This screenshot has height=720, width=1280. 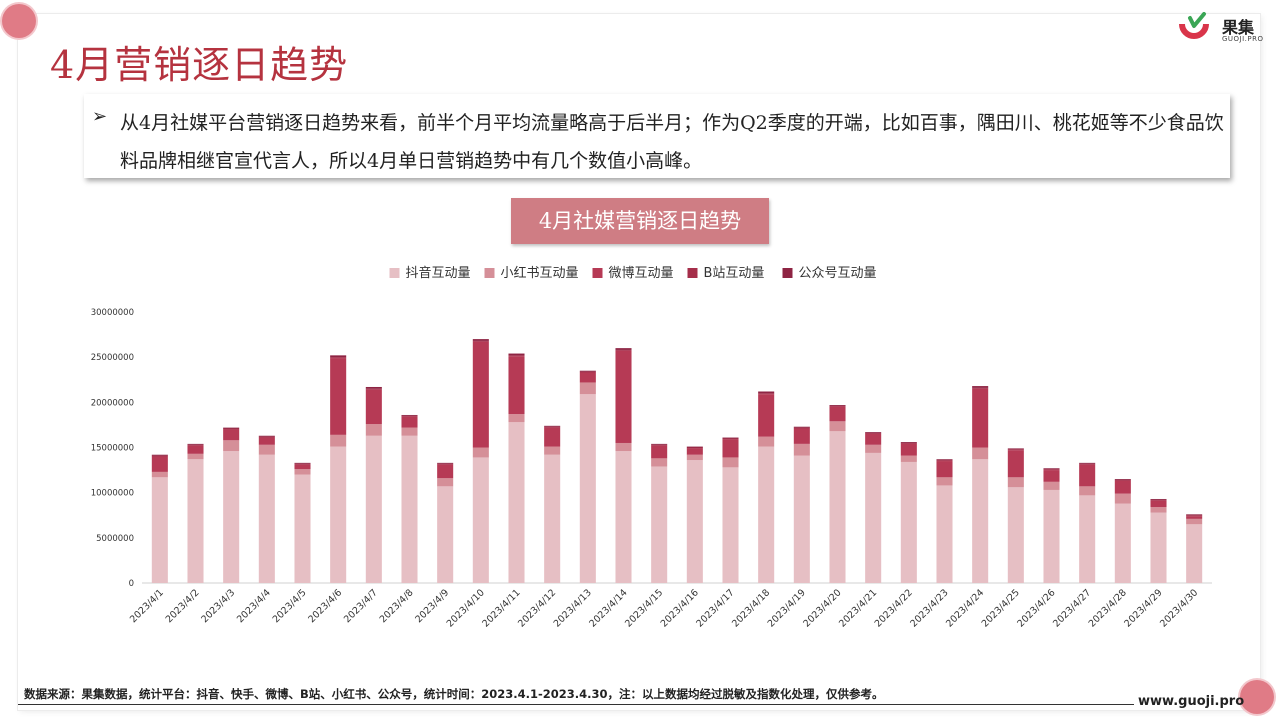 I want to click on y-tick-label: 30000000, so click(x=112, y=313).